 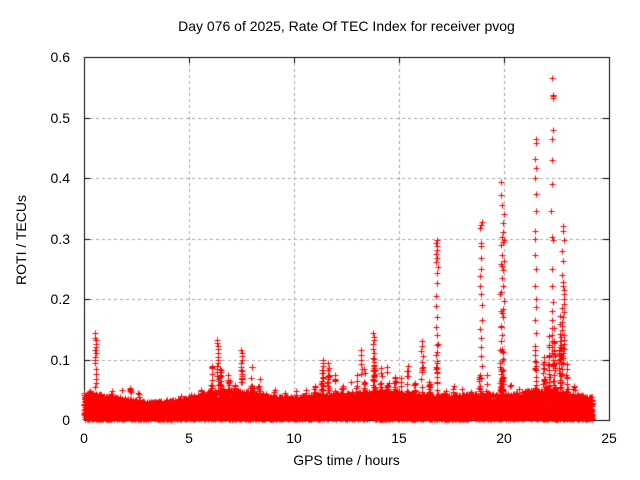 I want to click on x-tick-label: 25, so click(x=609, y=438).